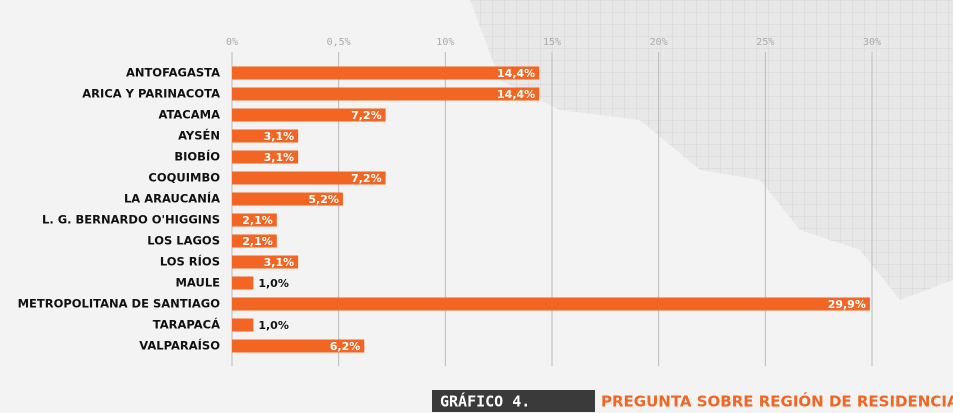 This screenshot has height=413, width=953. I want to click on caption-box, so click(513, 401).